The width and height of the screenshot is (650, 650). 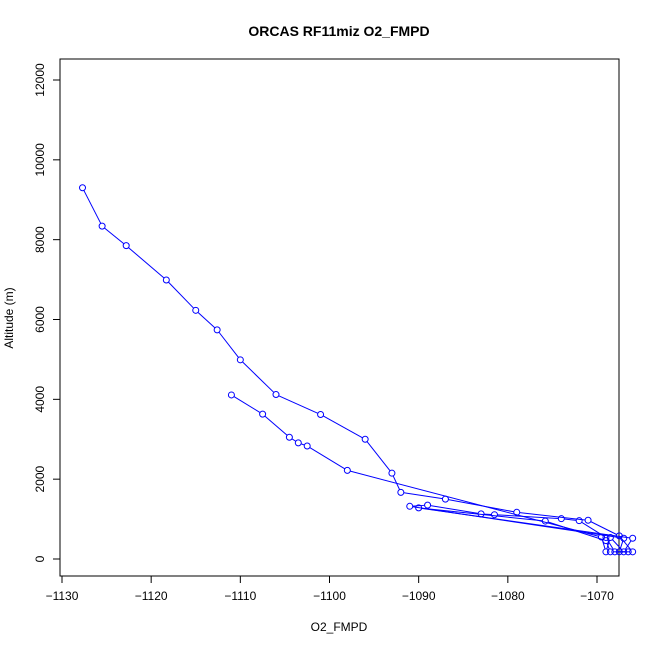 I want to click on y-axis: 0 2000 4000 6000 8000 10000 12000, so click(x=46, y=312).